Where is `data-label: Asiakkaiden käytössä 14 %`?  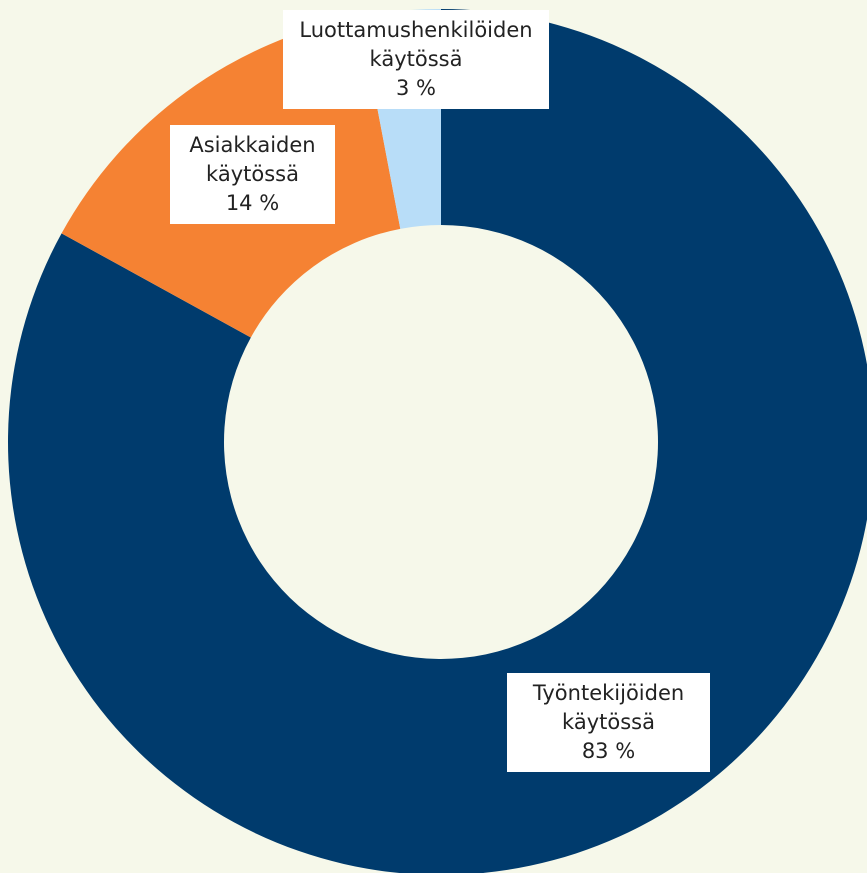 data-label: Asiakkaiden käytössä 14 % is located at coordinates (252, 174).